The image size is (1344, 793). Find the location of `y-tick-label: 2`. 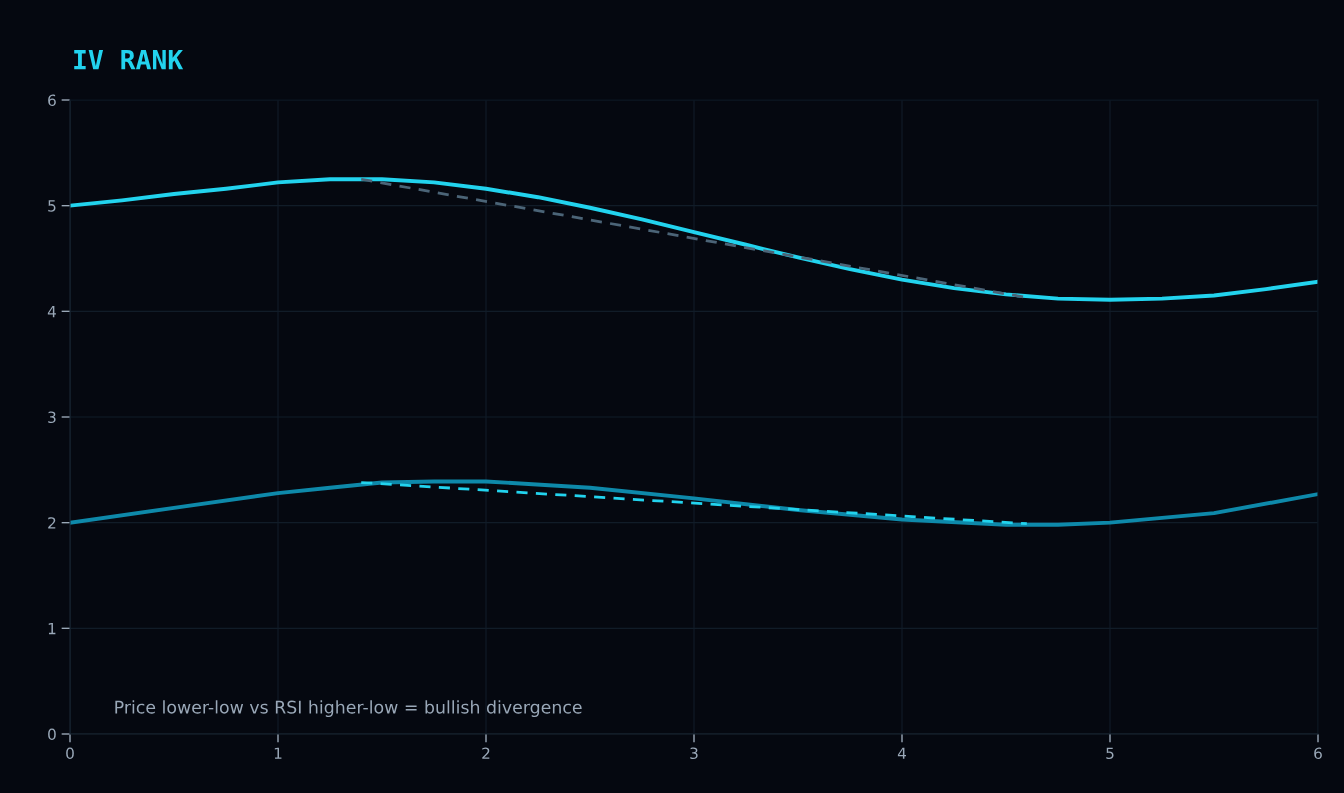

y-tick-label: 2 is located at coordinates (52, 523).